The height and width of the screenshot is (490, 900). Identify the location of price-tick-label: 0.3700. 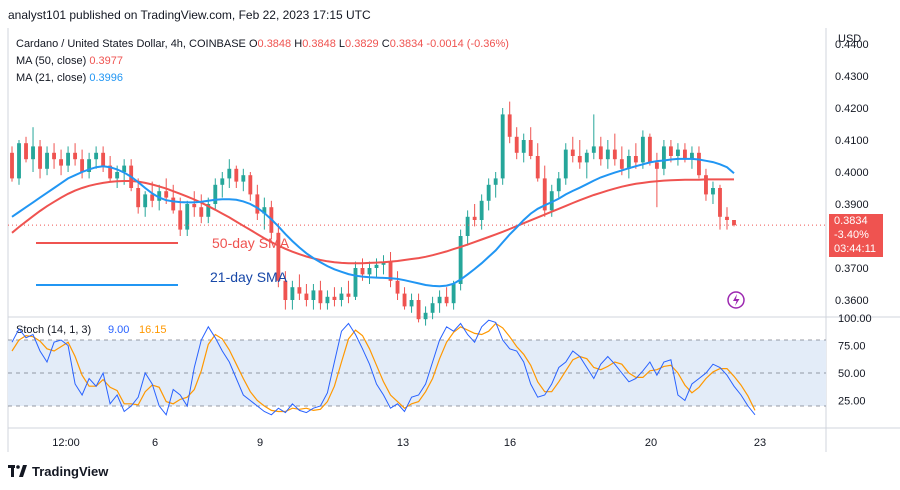
(852, 269).